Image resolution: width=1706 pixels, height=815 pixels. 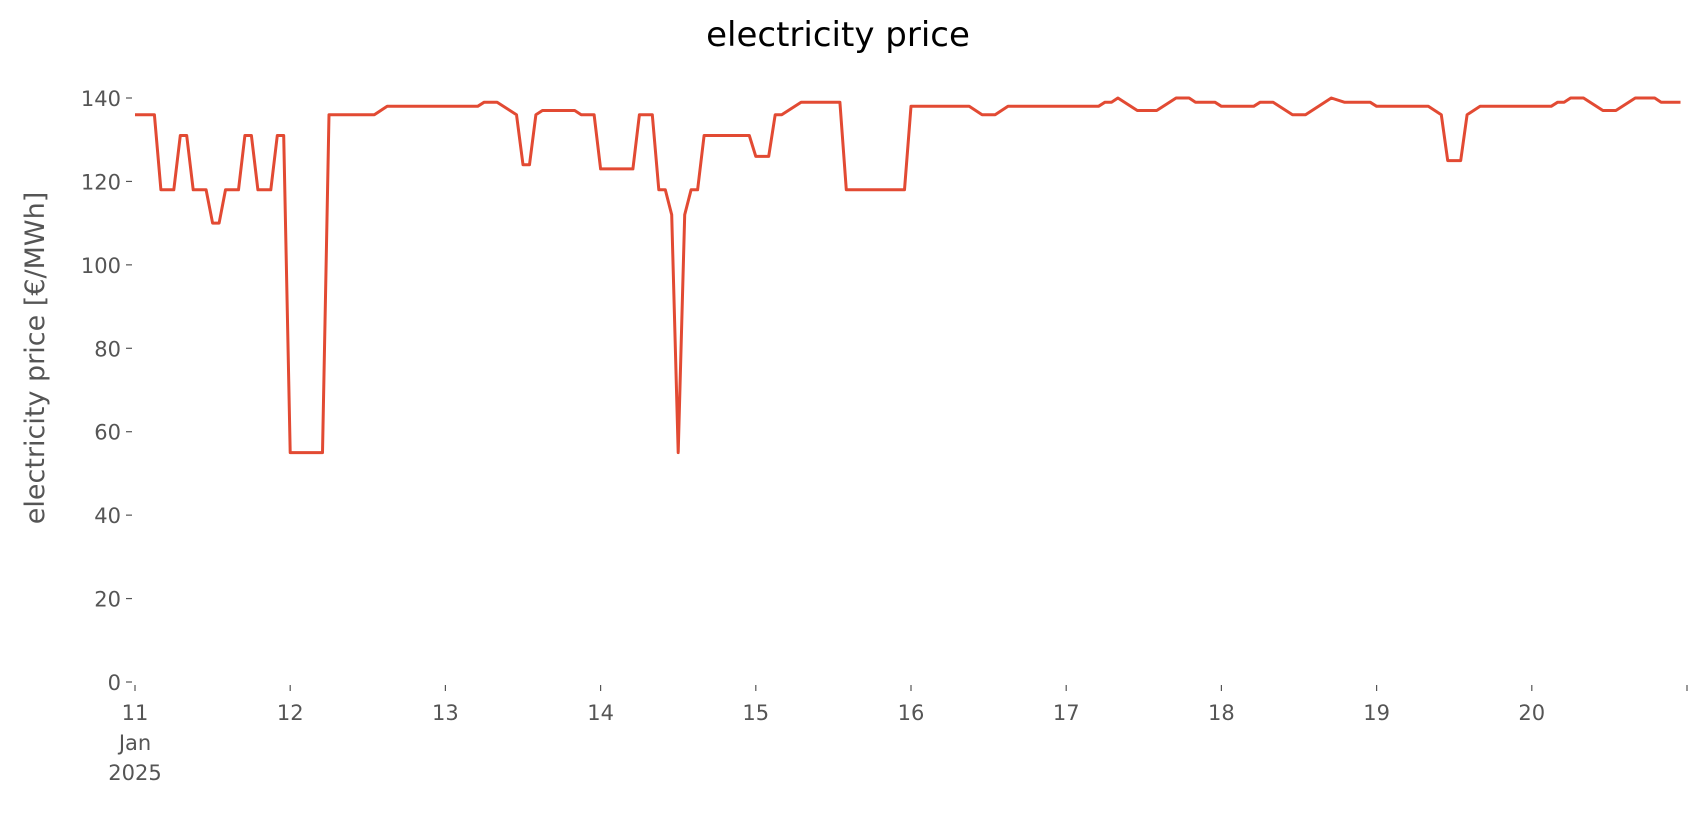 What do you see at coordinates (107, 600) in the screenshot?
I see `y-tick-label: 20` at bounding box center [107, 600].